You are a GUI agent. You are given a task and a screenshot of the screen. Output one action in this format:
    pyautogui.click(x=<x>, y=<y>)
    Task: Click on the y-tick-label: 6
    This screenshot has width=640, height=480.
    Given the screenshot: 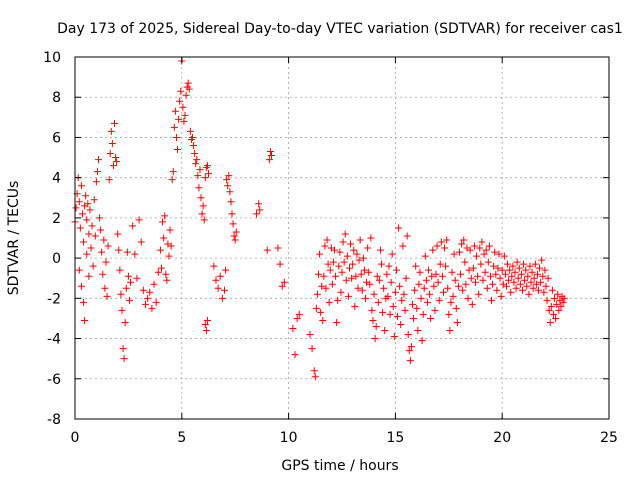 What is the action you would take?
    pyautogui.click(x=56, y=138)
    